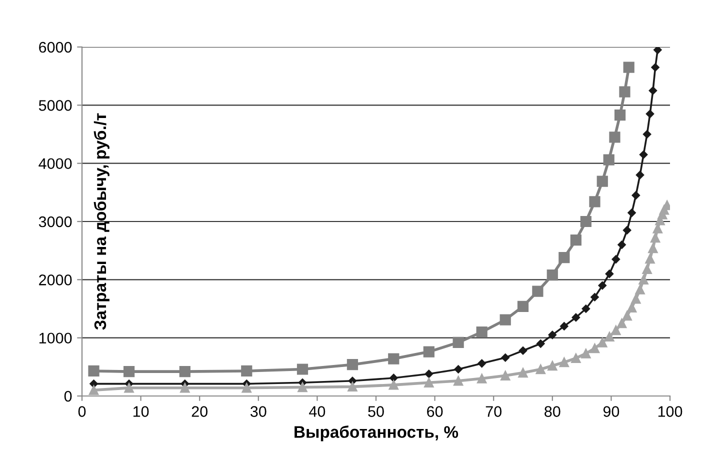 This screenshot has height=473, width=704. Describe the element at coordinates (376, 434) in the screenshot. I see `x-axis-title: Выработанность, %` at that location.